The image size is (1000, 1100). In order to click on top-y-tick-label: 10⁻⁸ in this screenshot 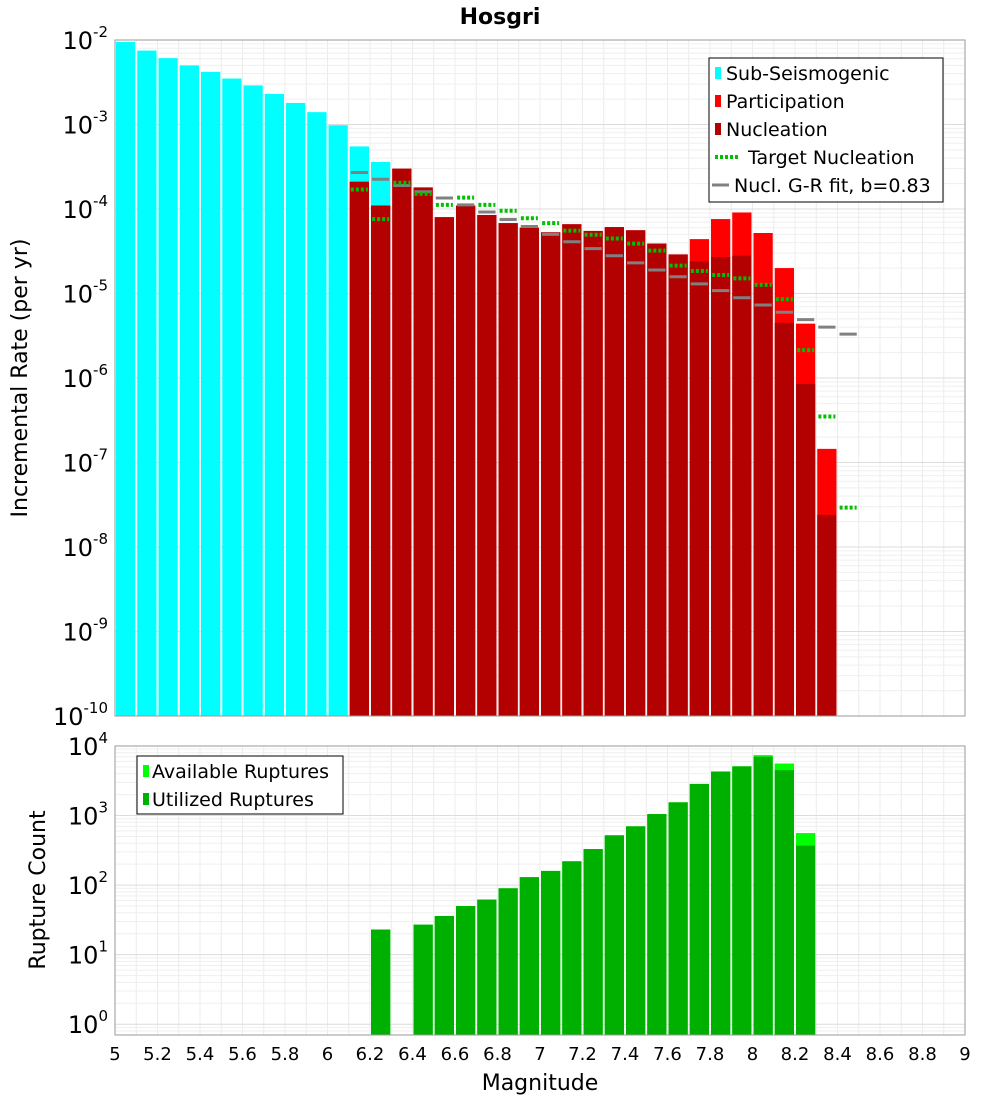, I will do `click(85, 546)`.